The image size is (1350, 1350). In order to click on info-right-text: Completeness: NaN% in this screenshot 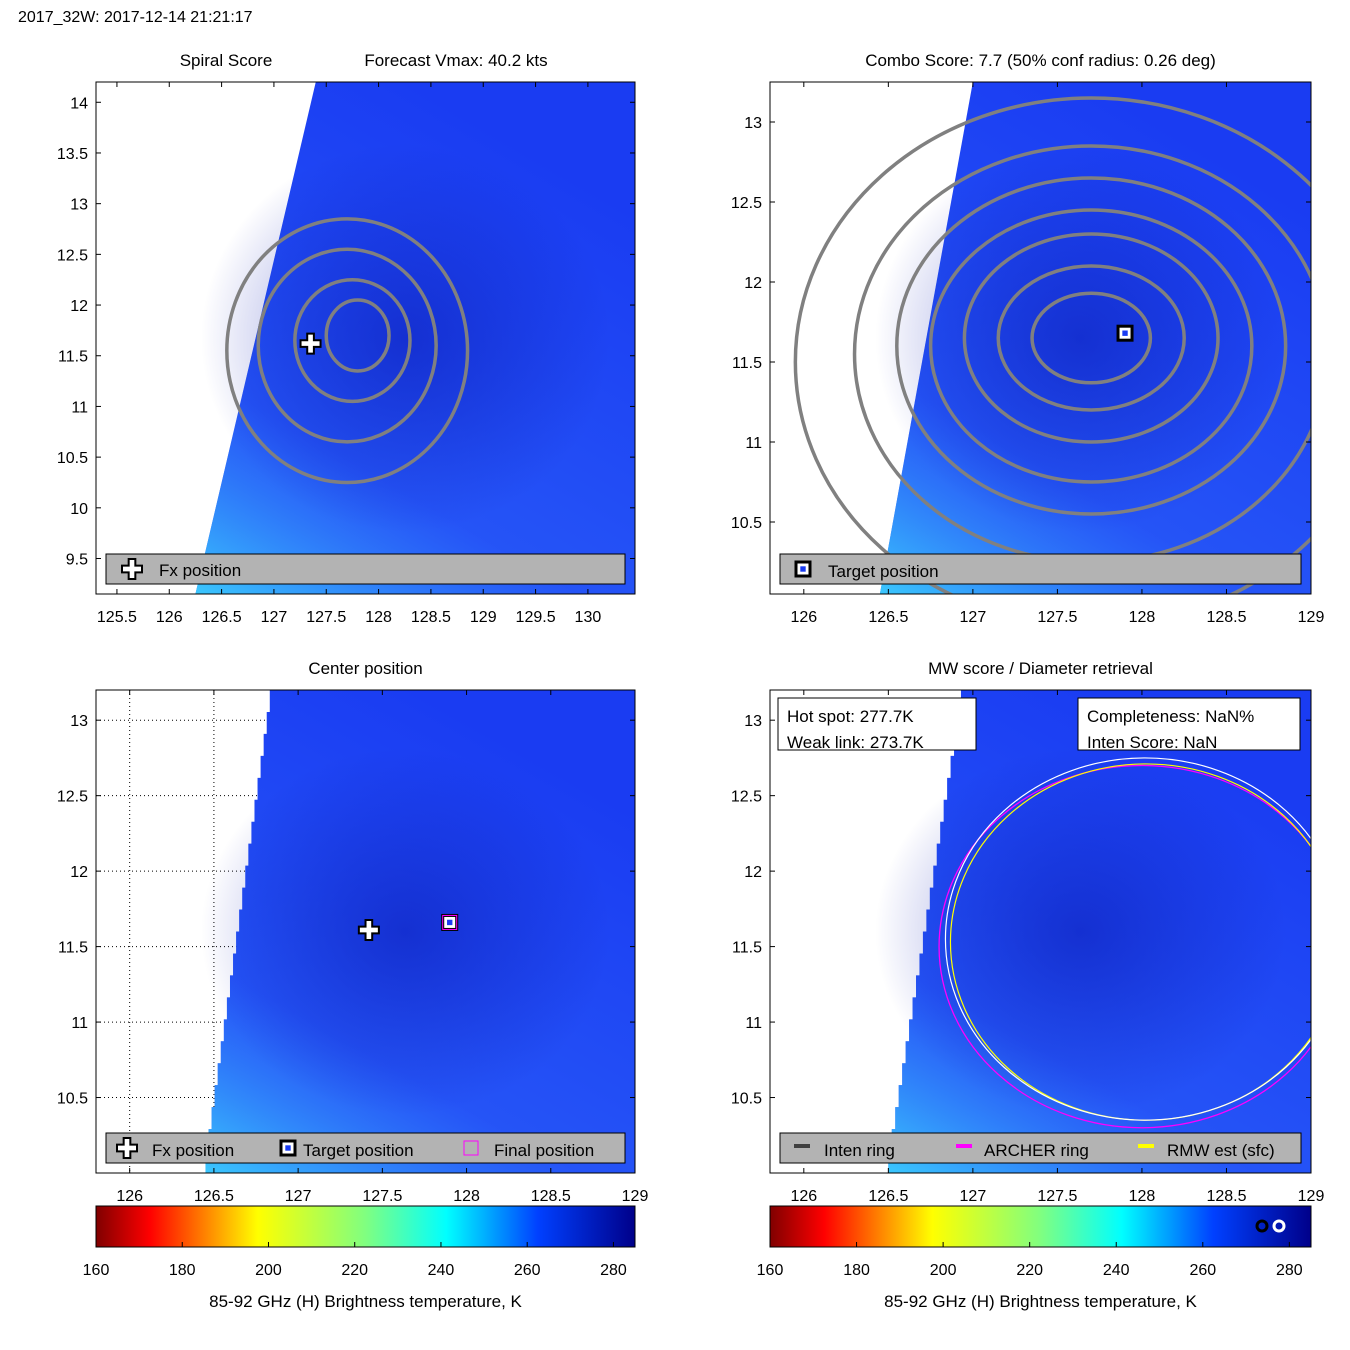, I will do `click(1170, 716)`.